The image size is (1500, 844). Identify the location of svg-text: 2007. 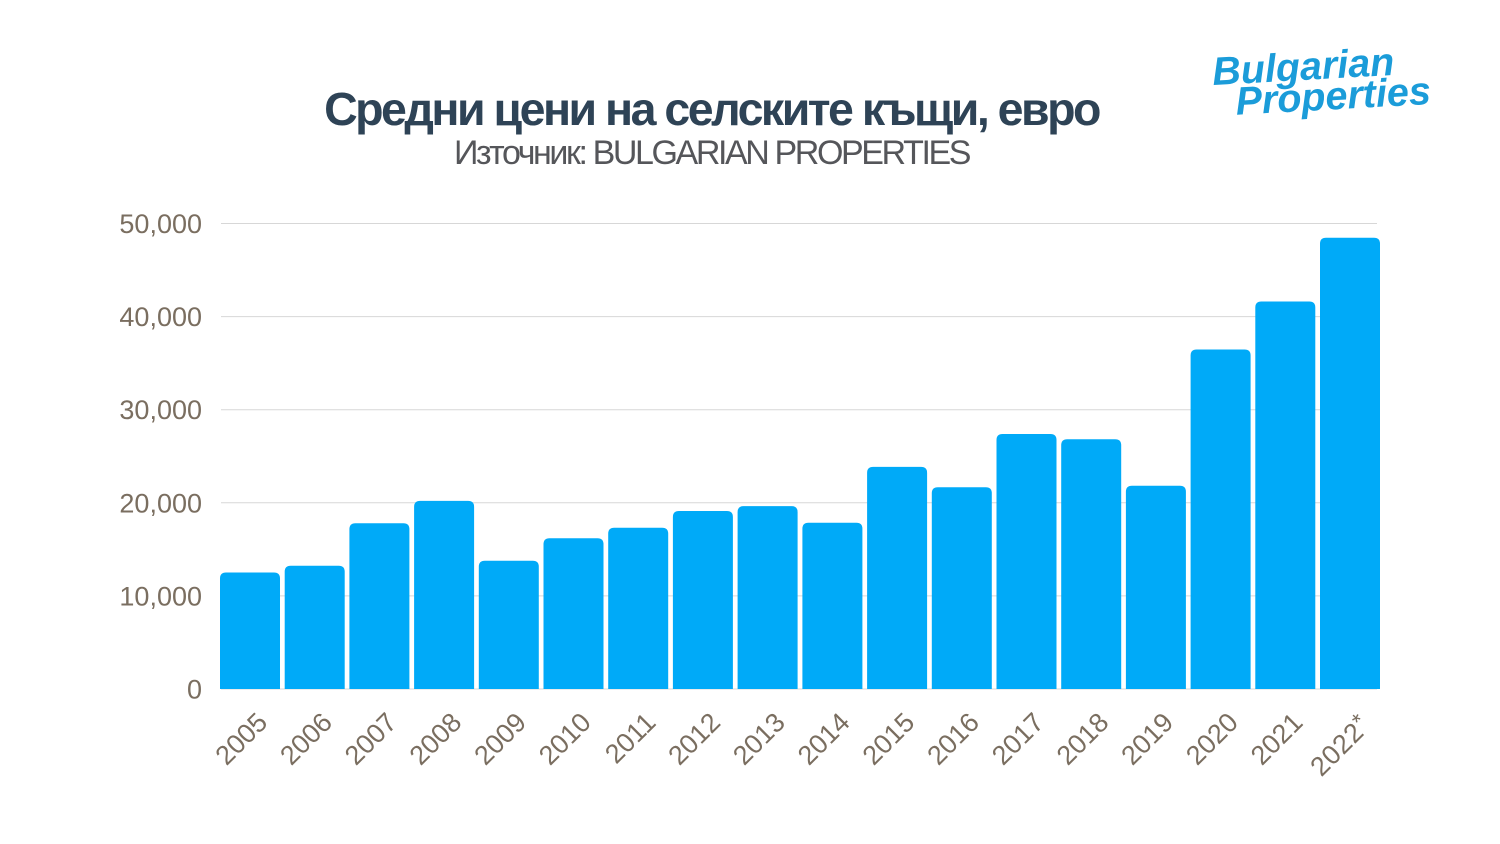
(371, 739).